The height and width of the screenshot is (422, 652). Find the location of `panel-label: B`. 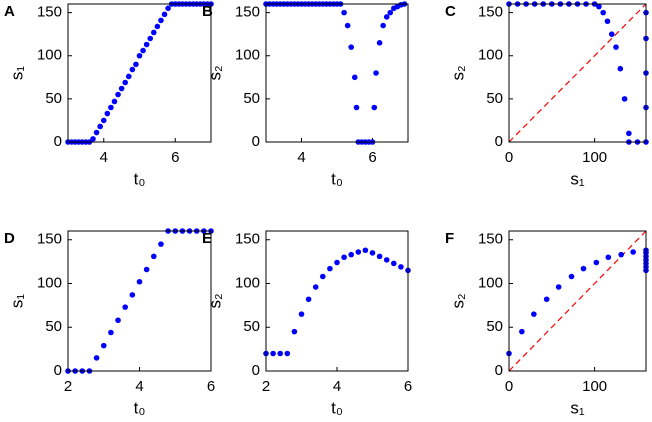

panel-label: B is located at coordinates (207, 11).